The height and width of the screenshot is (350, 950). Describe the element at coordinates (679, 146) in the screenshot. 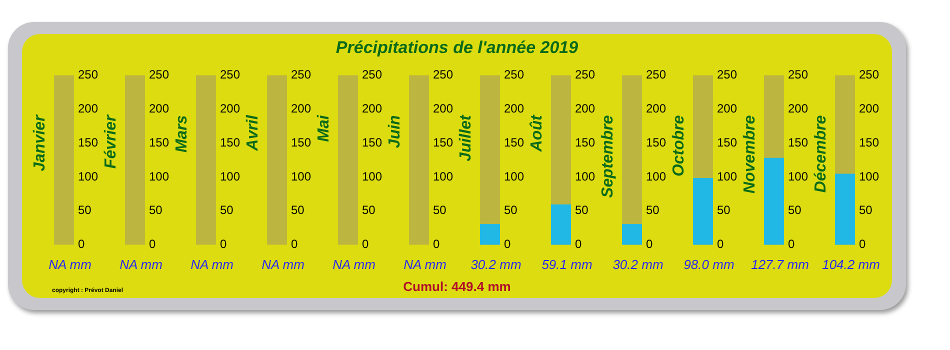

I see `x-tick-label: Octobre` at that location.